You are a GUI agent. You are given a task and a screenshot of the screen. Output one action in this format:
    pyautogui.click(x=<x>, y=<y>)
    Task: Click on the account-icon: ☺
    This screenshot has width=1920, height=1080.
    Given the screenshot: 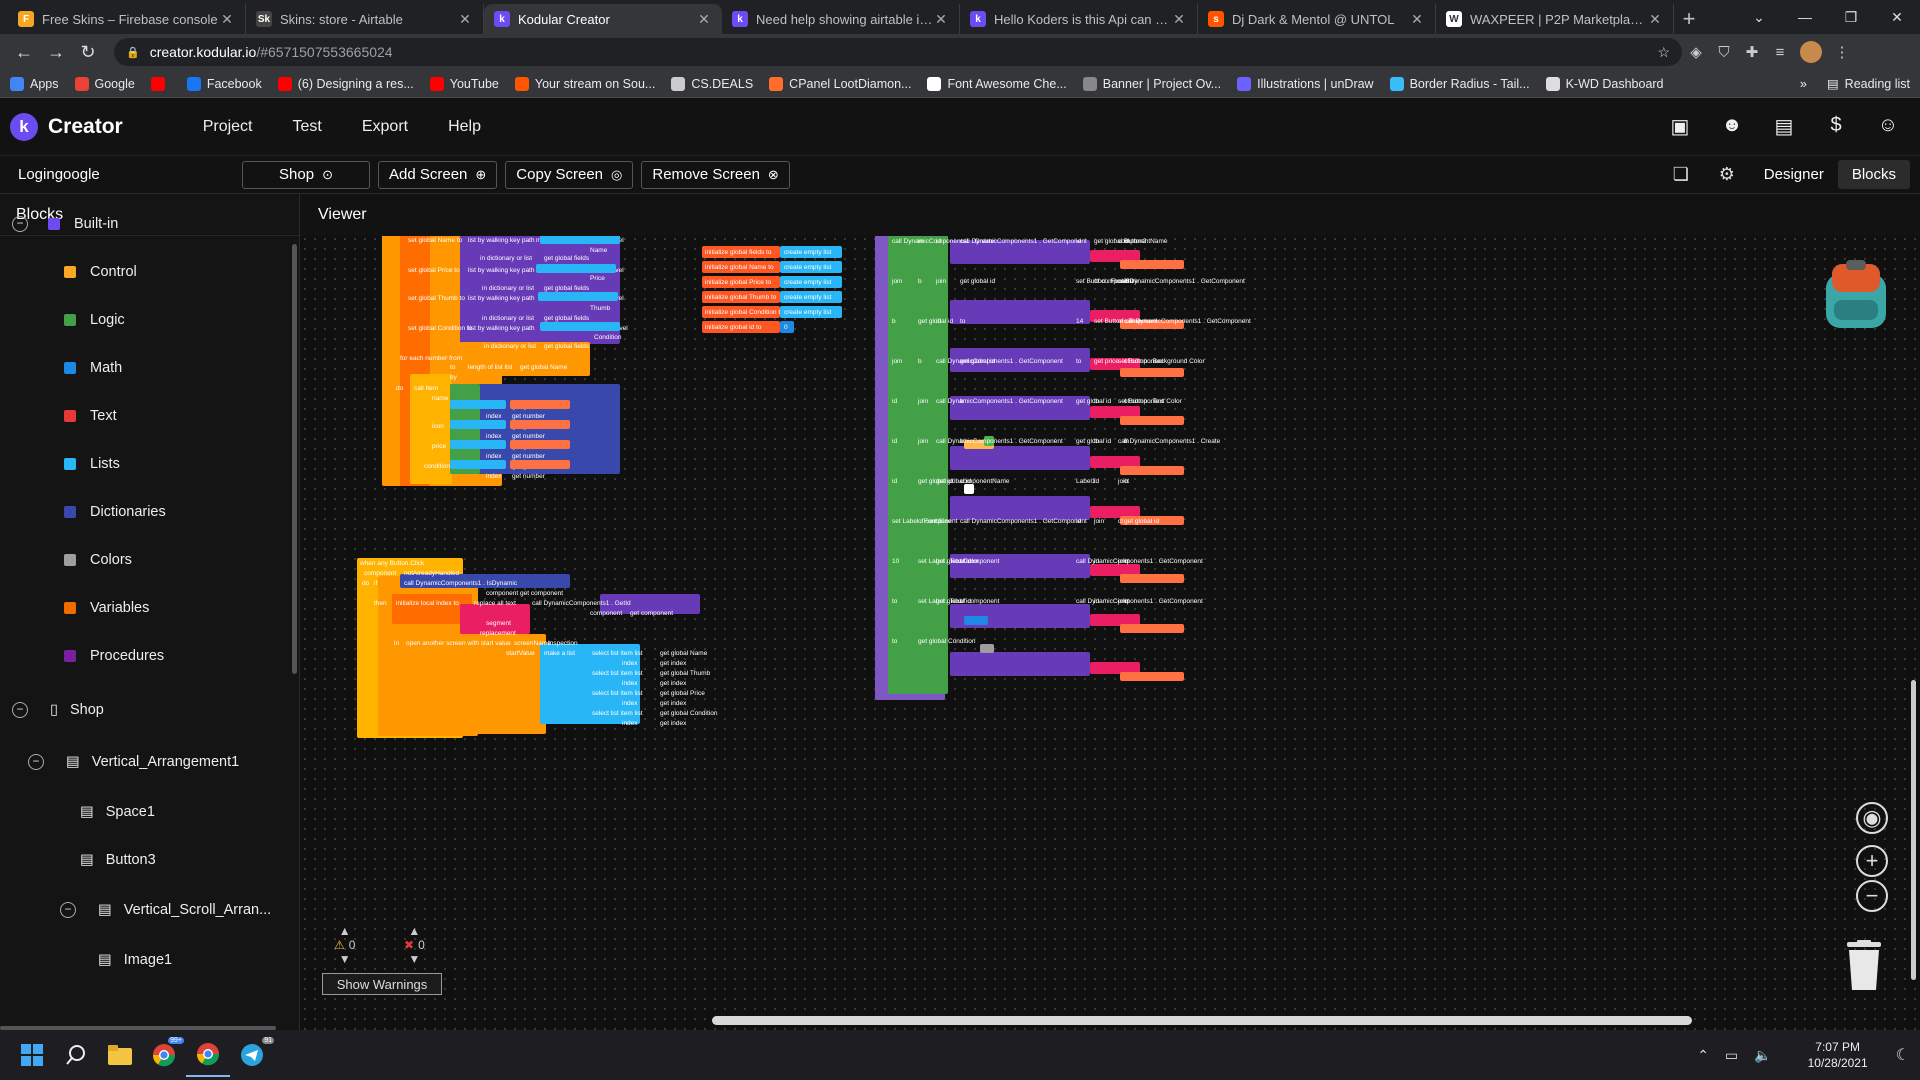 What is the action you would take?
    pyautogui.click(x=1888, y=125)
    